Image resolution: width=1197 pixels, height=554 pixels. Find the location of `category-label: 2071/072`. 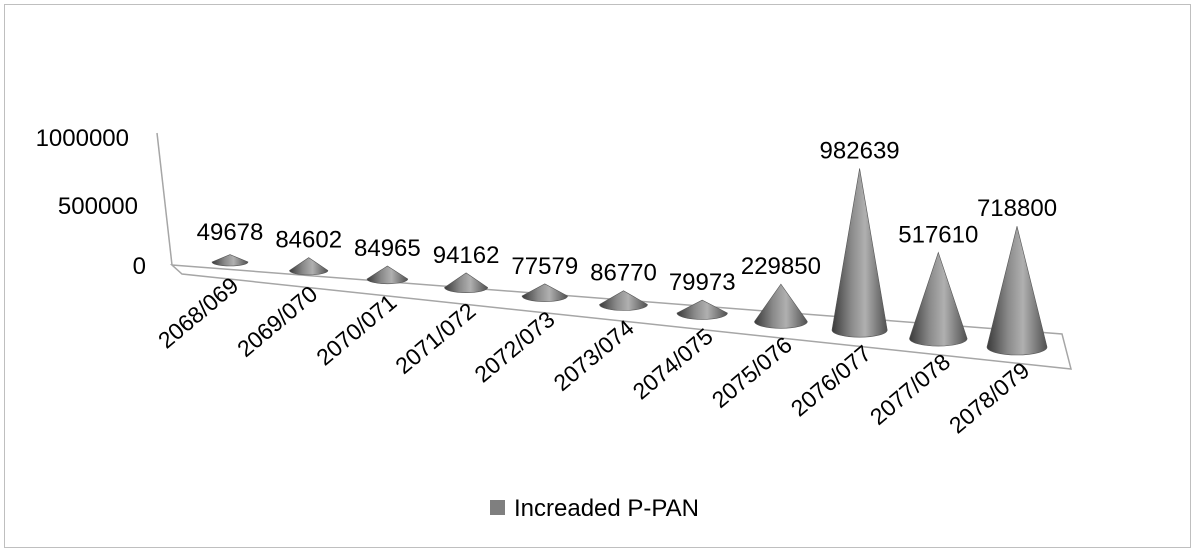

category-label: 2071/072 is located at coordinates (435, 338).